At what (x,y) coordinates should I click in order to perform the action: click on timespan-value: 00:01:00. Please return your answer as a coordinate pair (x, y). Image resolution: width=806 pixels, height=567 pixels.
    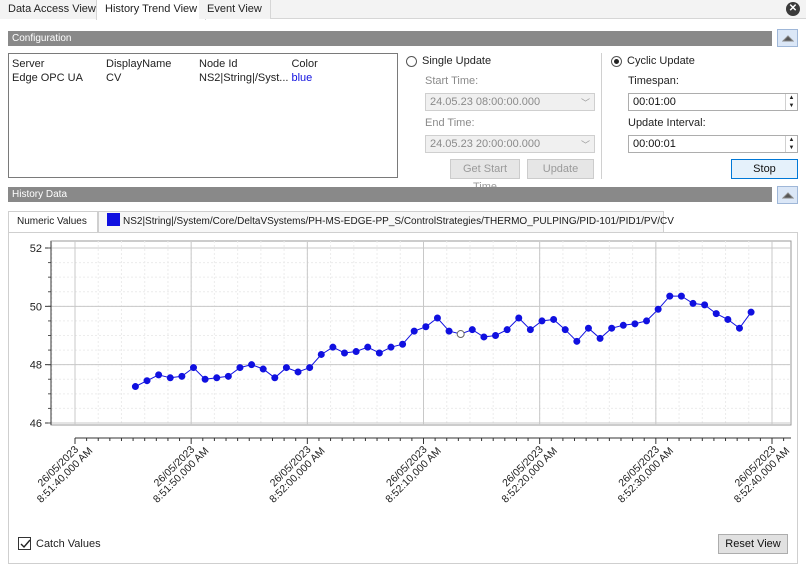
    Looking at the image, I should click on (654, 102).